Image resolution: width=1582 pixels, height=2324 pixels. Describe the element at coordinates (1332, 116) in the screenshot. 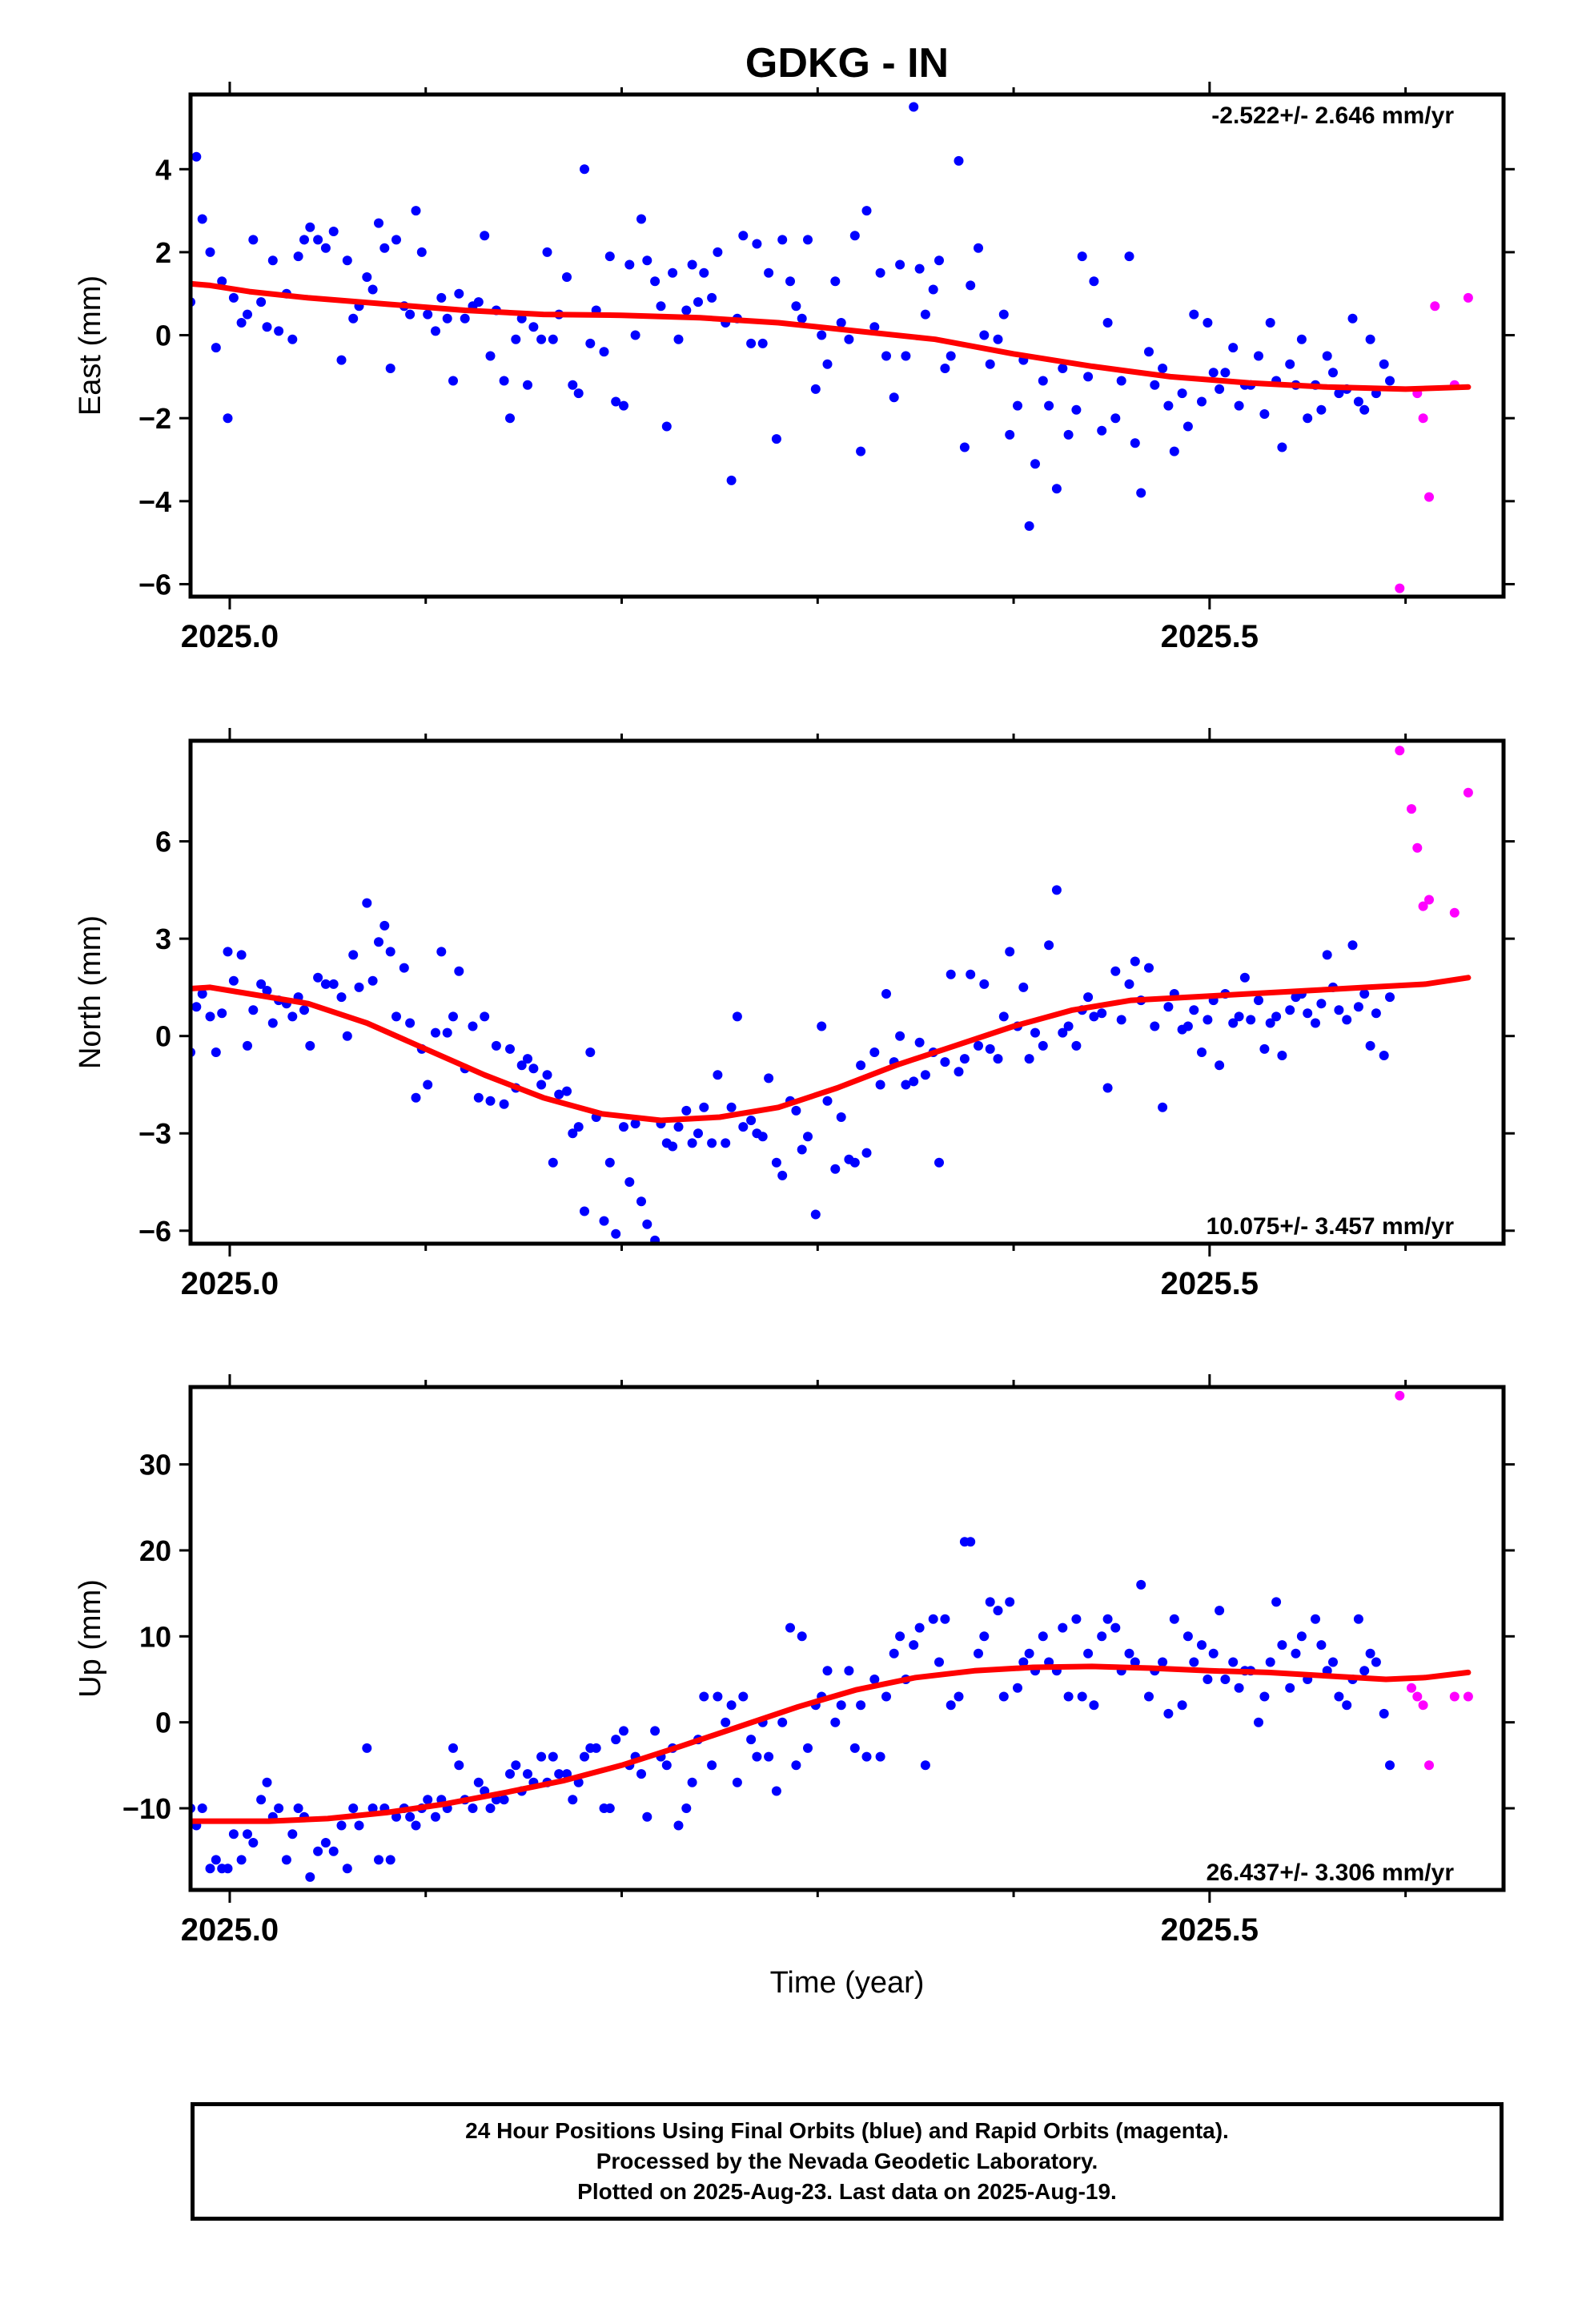

I see `east-rate-label: -2.522+/- 2.646 mm/yr` at that location.